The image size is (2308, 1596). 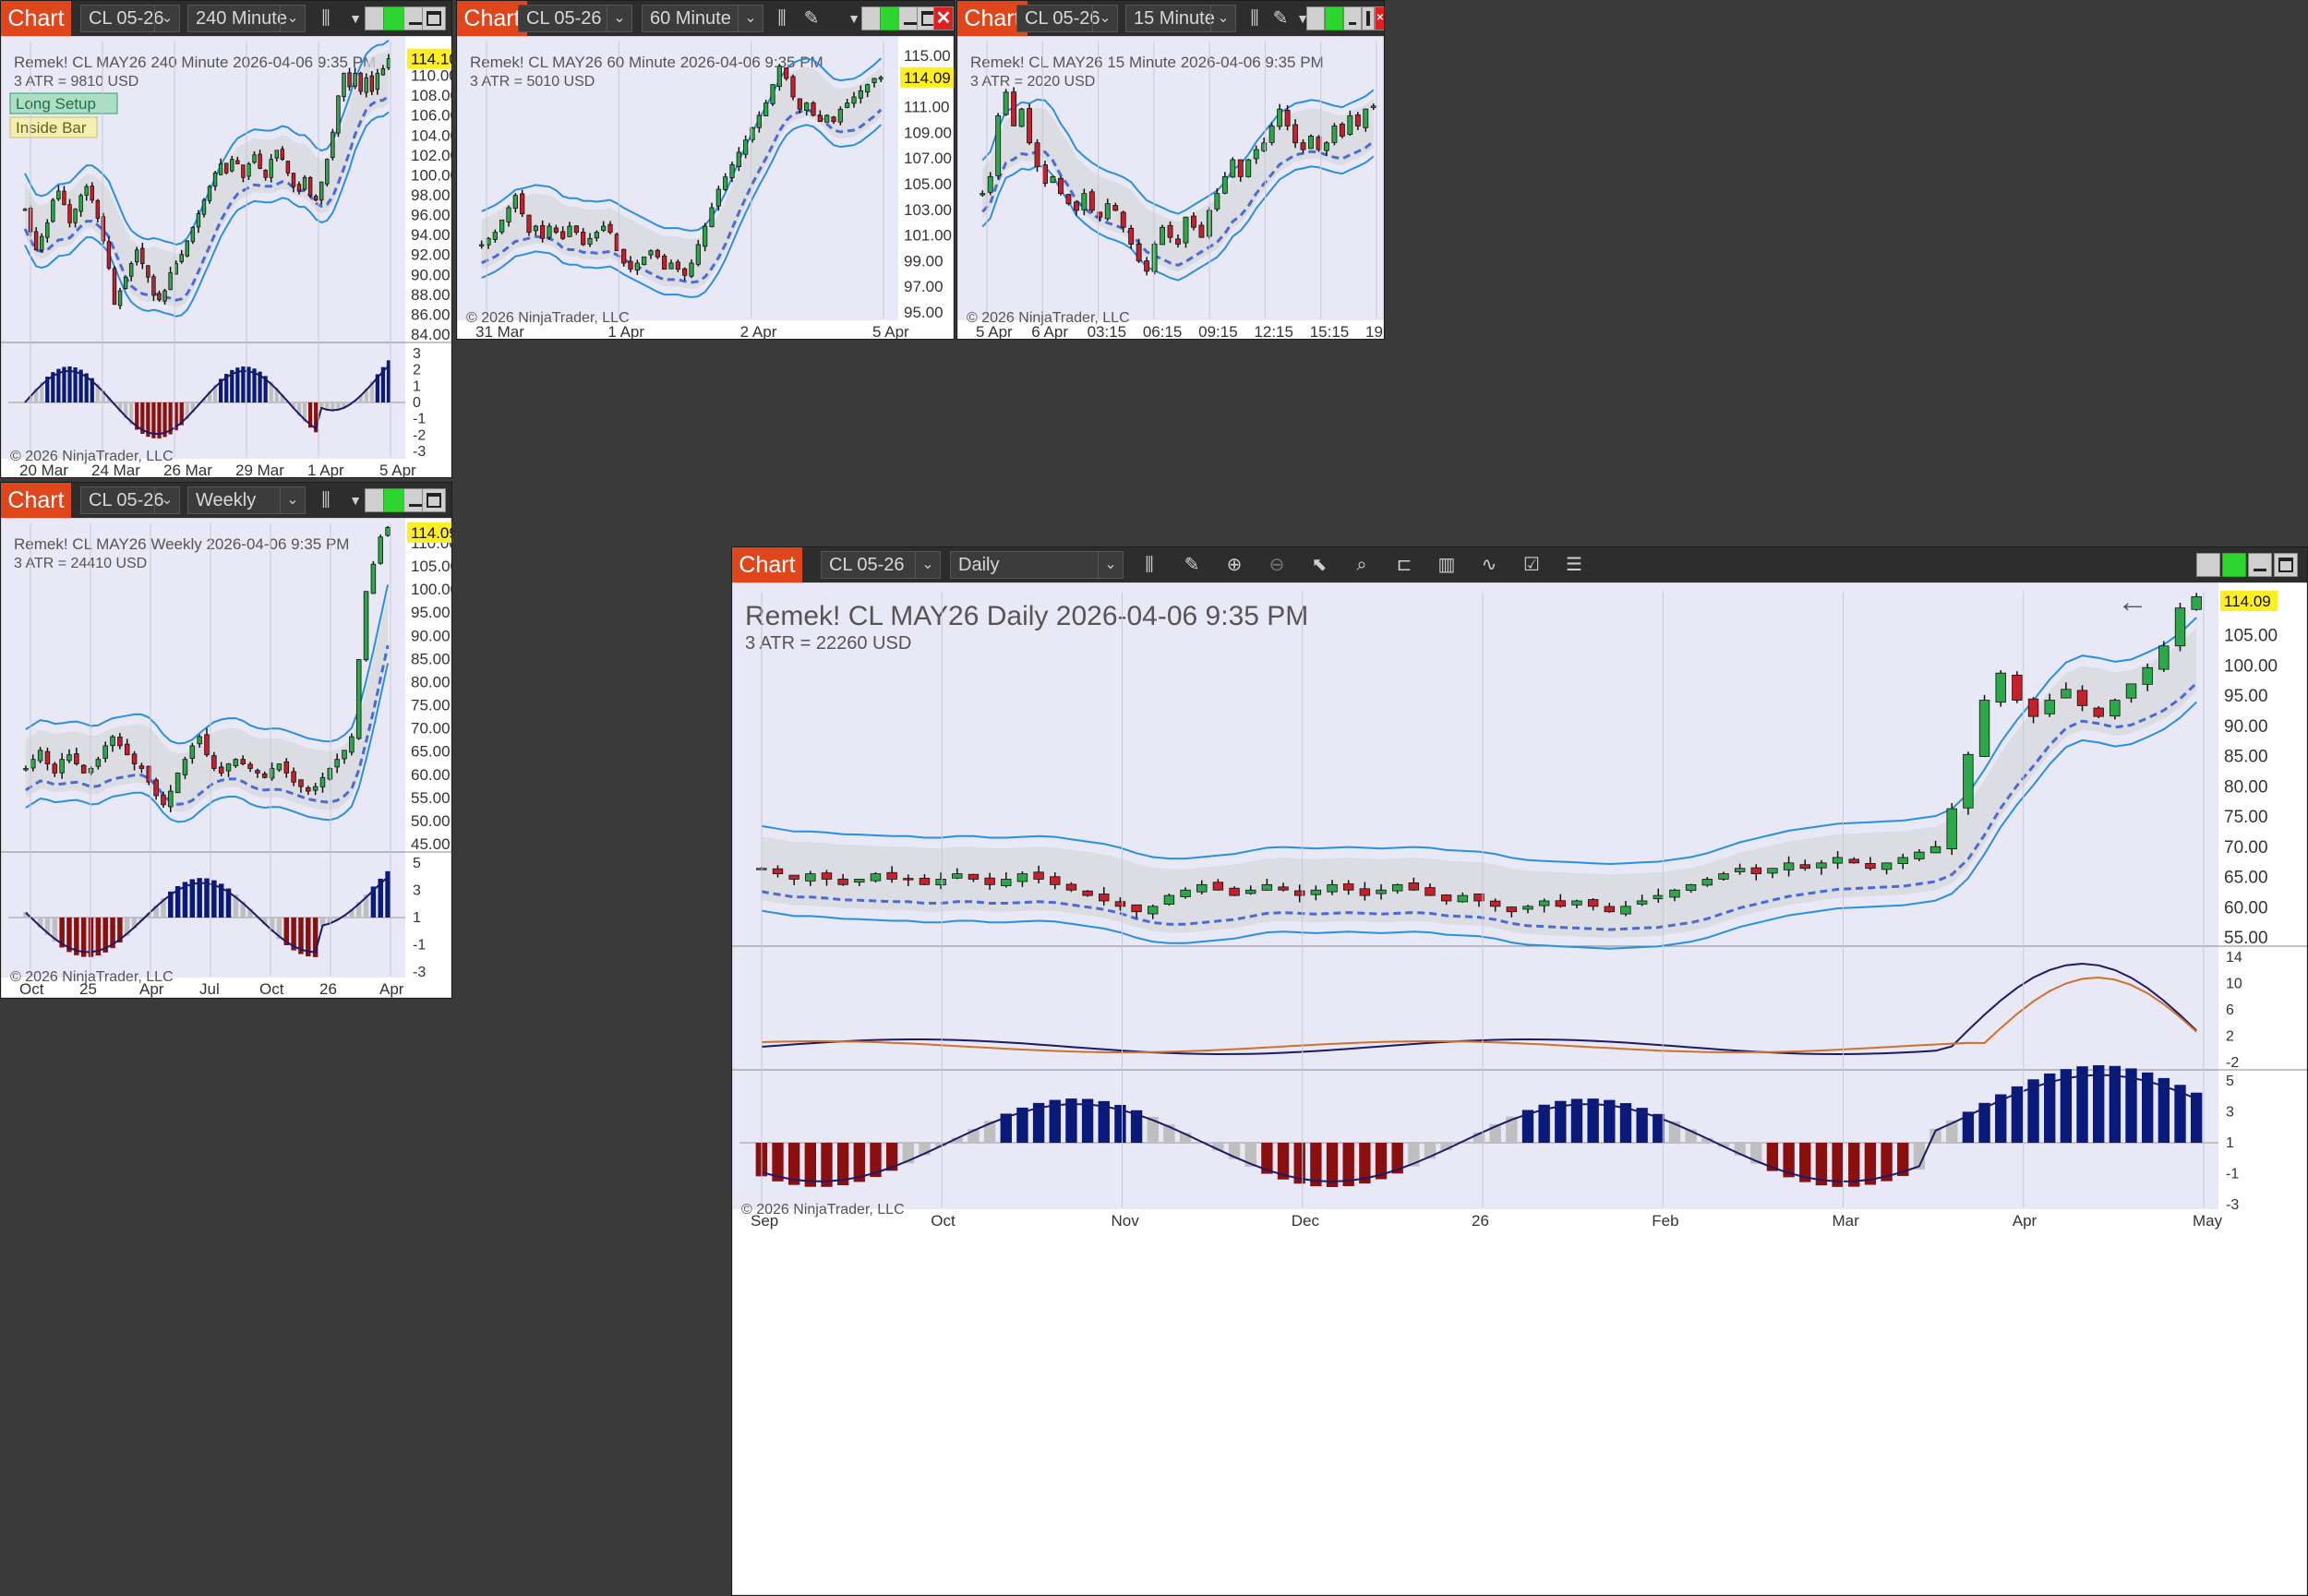 What do you see at coordinates (1180, 18) in the screenshot?
I see `interval-selector: 15 Minute ⌄` at bounding box center [1180, 18].